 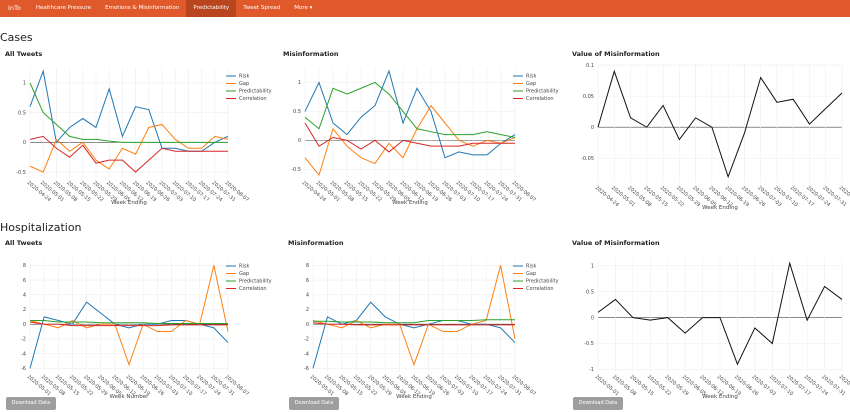 What do you see at coordinates (130, 397) in the screenshot?
I see `x-axis-label: Week Number` at bounding box center [130, 397].